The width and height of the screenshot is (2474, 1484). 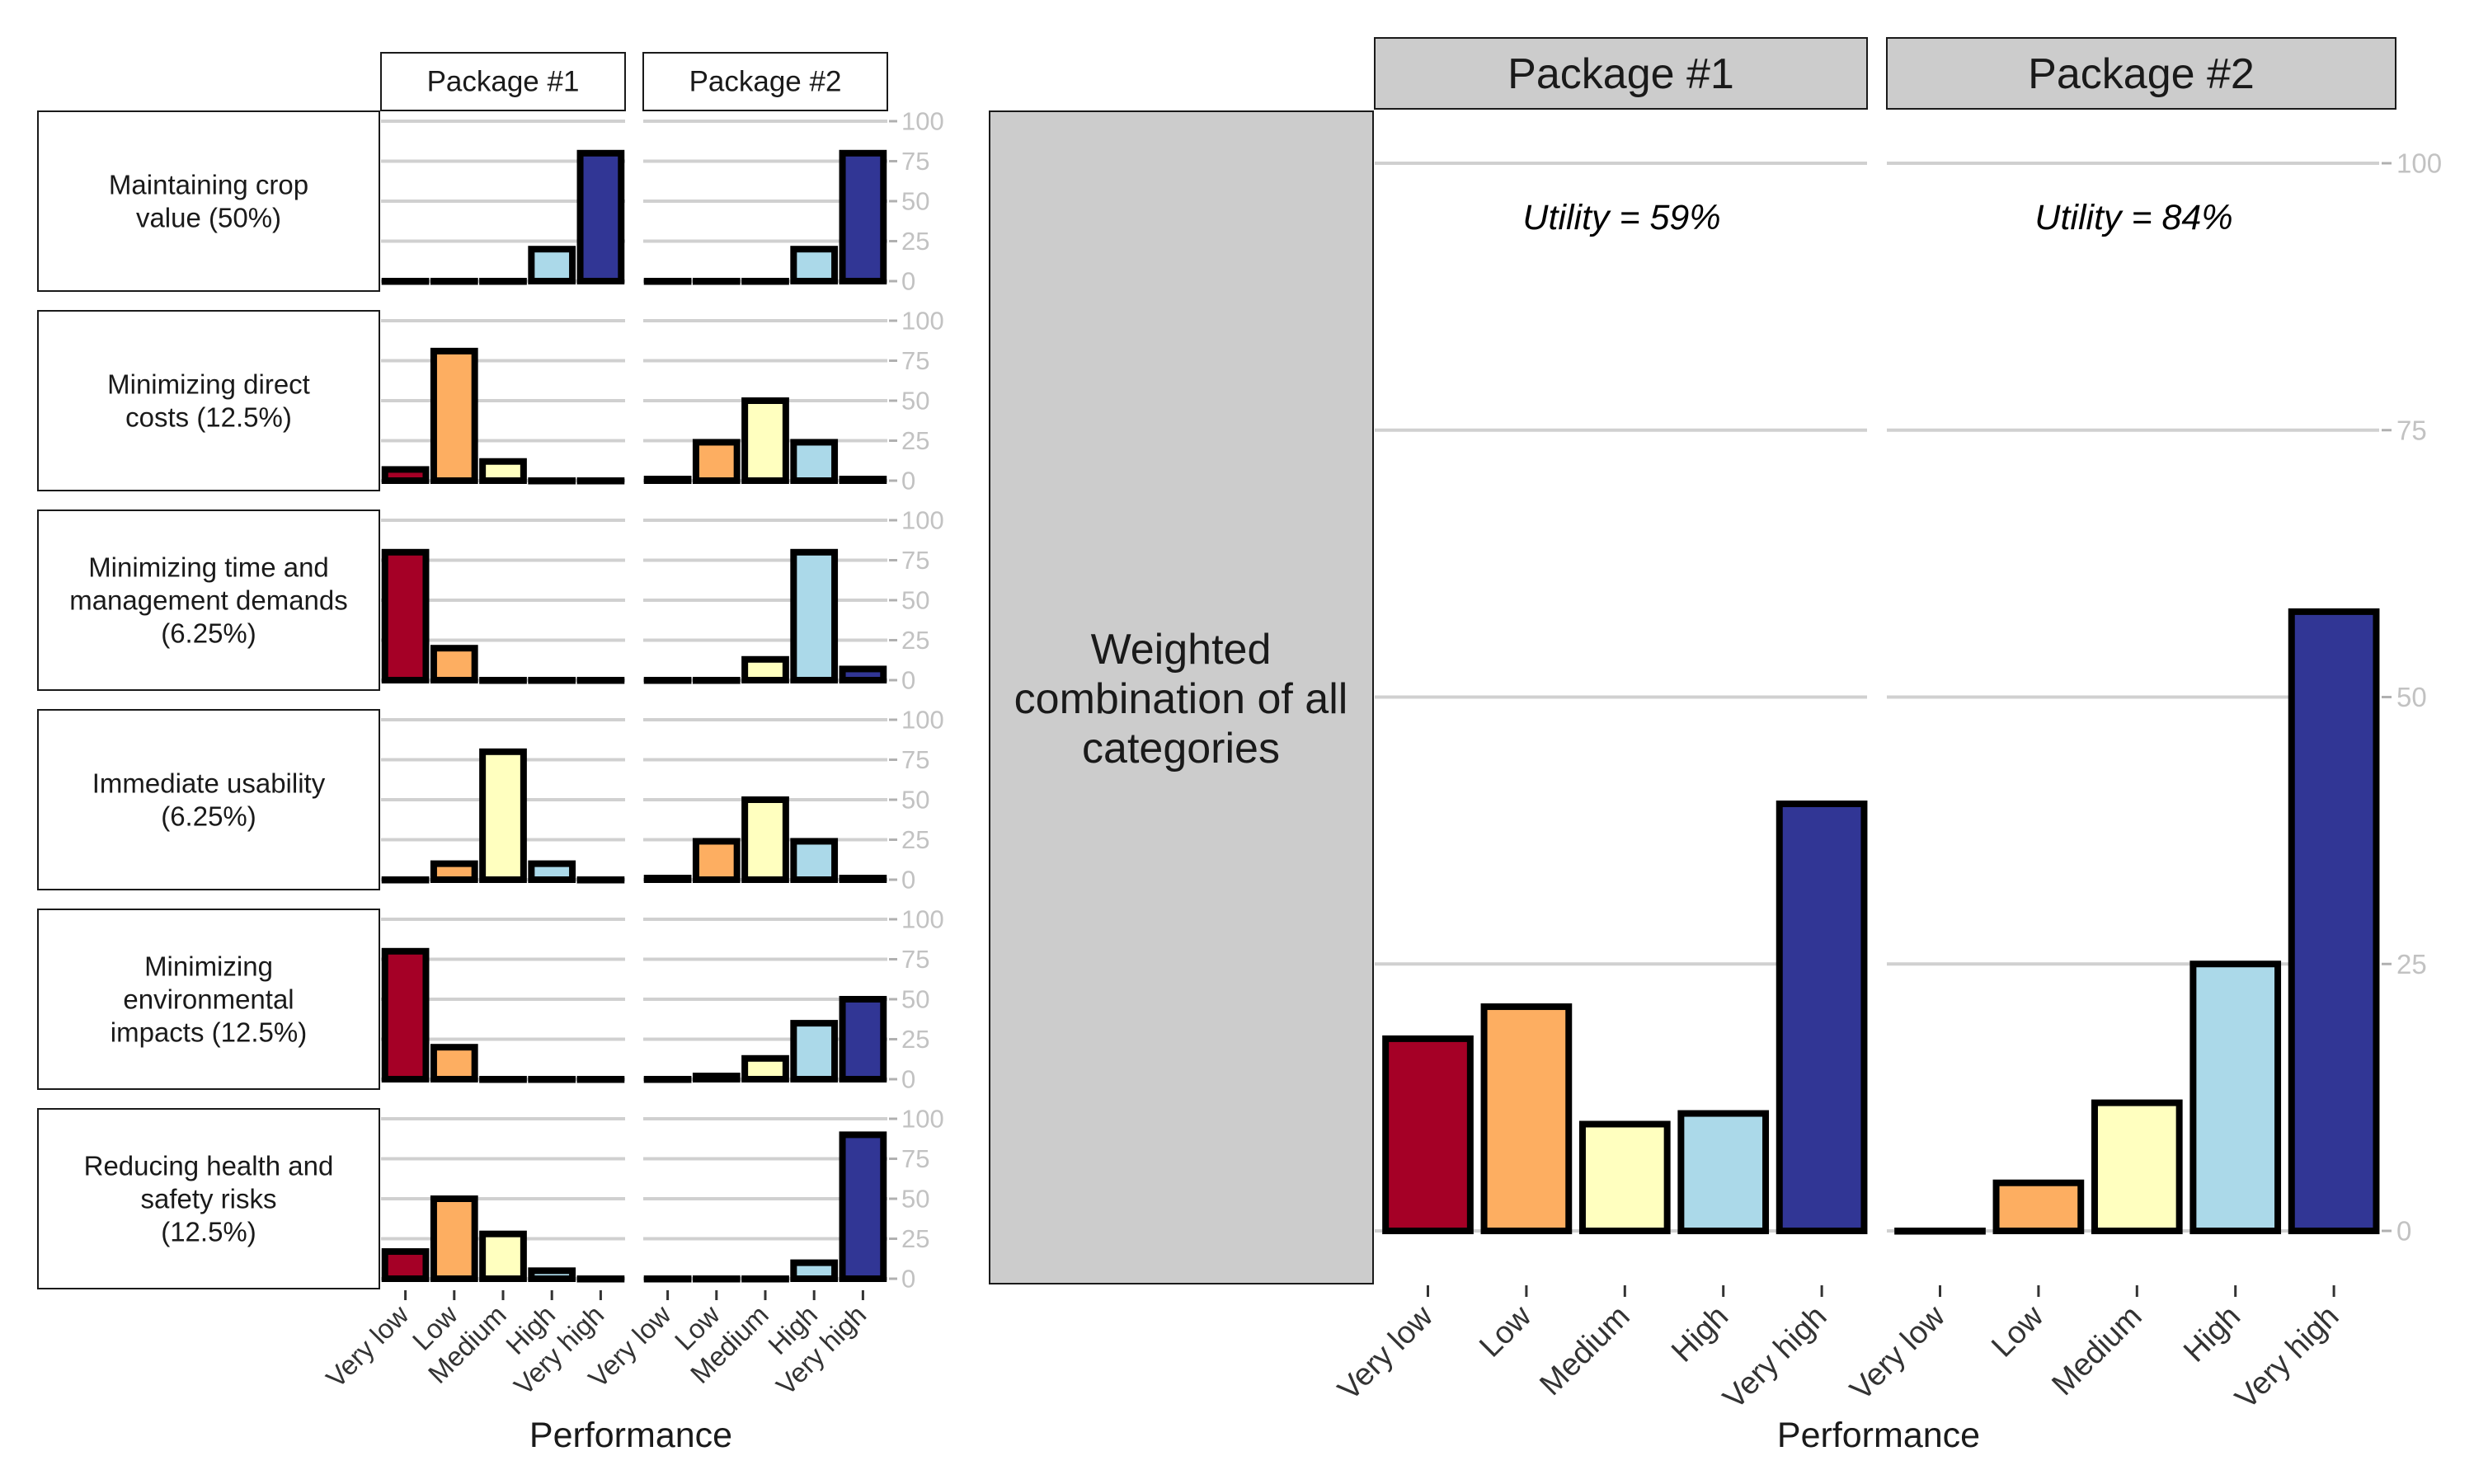 What do you see at coordinates (208, 417) in the screenshot?
I see `row-label-line: costs (12.5%)` at bounding box center [208, 417].